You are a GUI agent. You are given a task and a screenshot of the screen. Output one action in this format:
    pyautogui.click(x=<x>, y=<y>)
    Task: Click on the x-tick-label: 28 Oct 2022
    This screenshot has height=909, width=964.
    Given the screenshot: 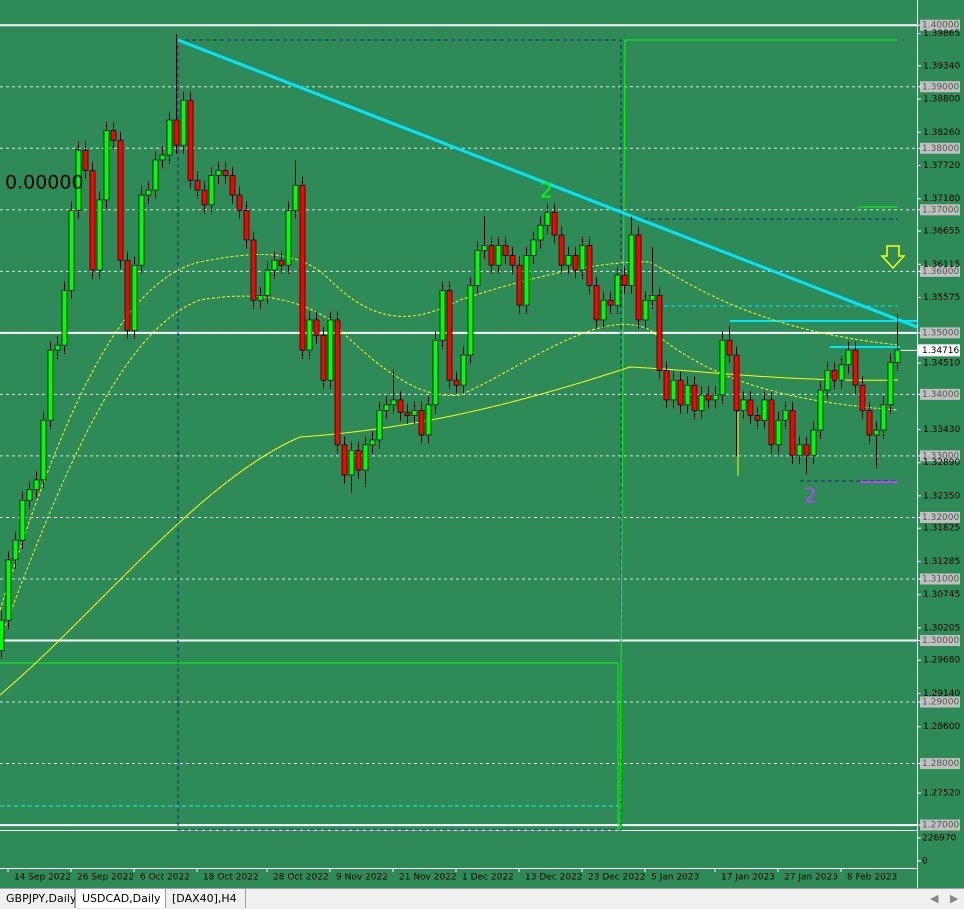 What is the action you would take?
    pyautogui.click(x=301, y=878)
    